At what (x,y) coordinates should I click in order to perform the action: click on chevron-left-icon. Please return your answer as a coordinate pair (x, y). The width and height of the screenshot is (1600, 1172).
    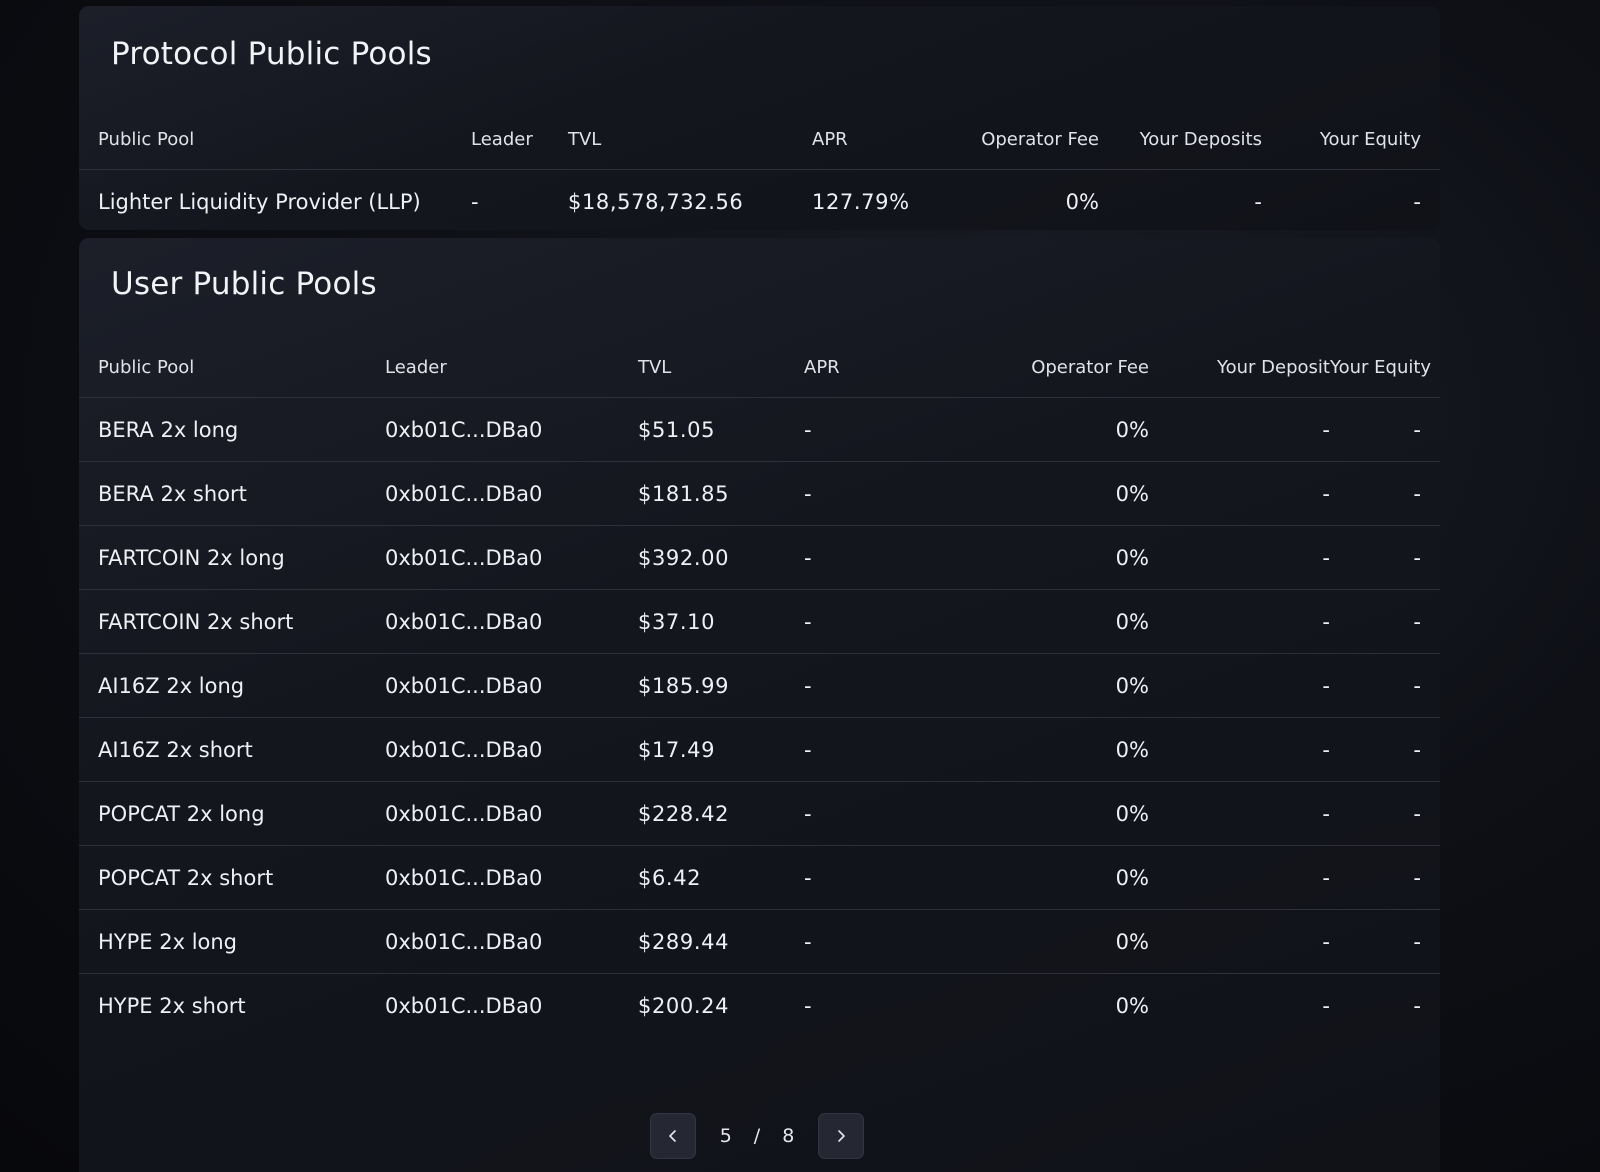
    Looking at the image, I should click on (672, 1136).